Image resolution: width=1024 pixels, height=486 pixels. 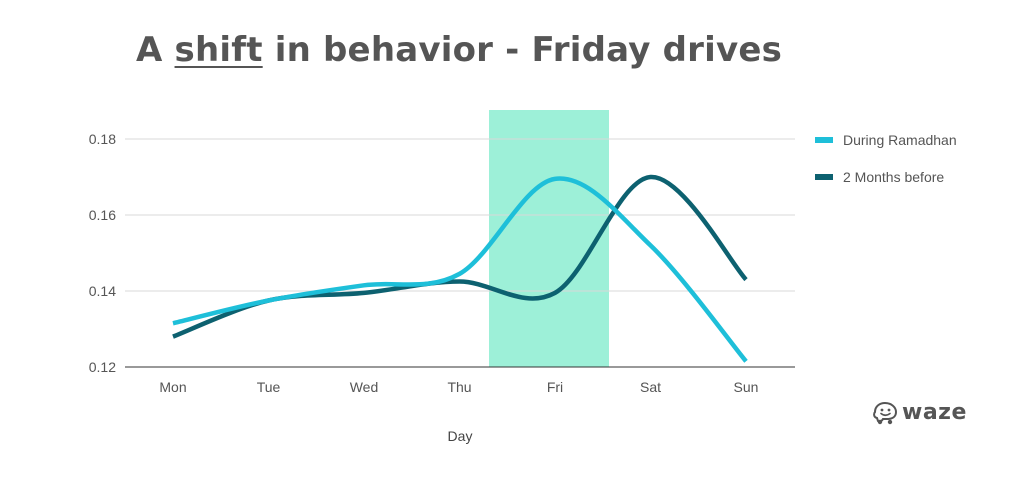 I want to click on waze-logo: waze, so click(x=919, y=412).